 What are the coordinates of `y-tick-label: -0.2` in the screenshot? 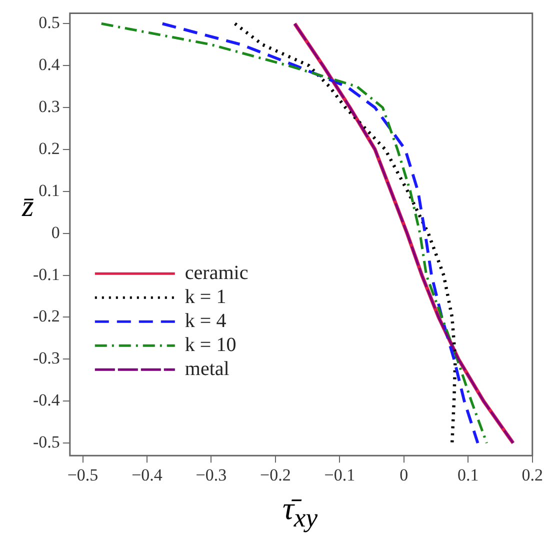 It's located at (46, 316).